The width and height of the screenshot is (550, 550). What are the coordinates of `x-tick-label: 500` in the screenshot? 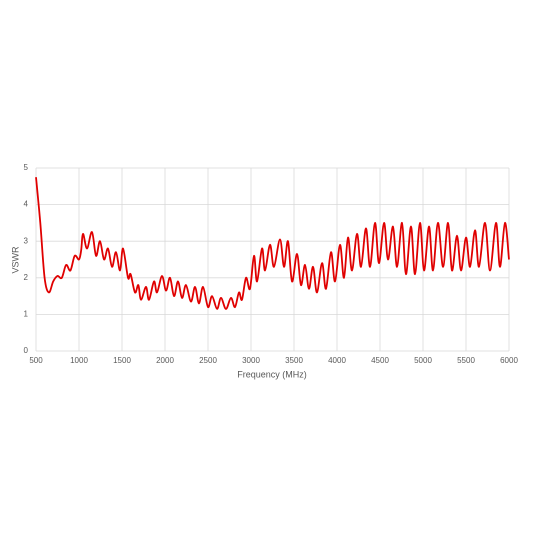 It's located at (36, 360).